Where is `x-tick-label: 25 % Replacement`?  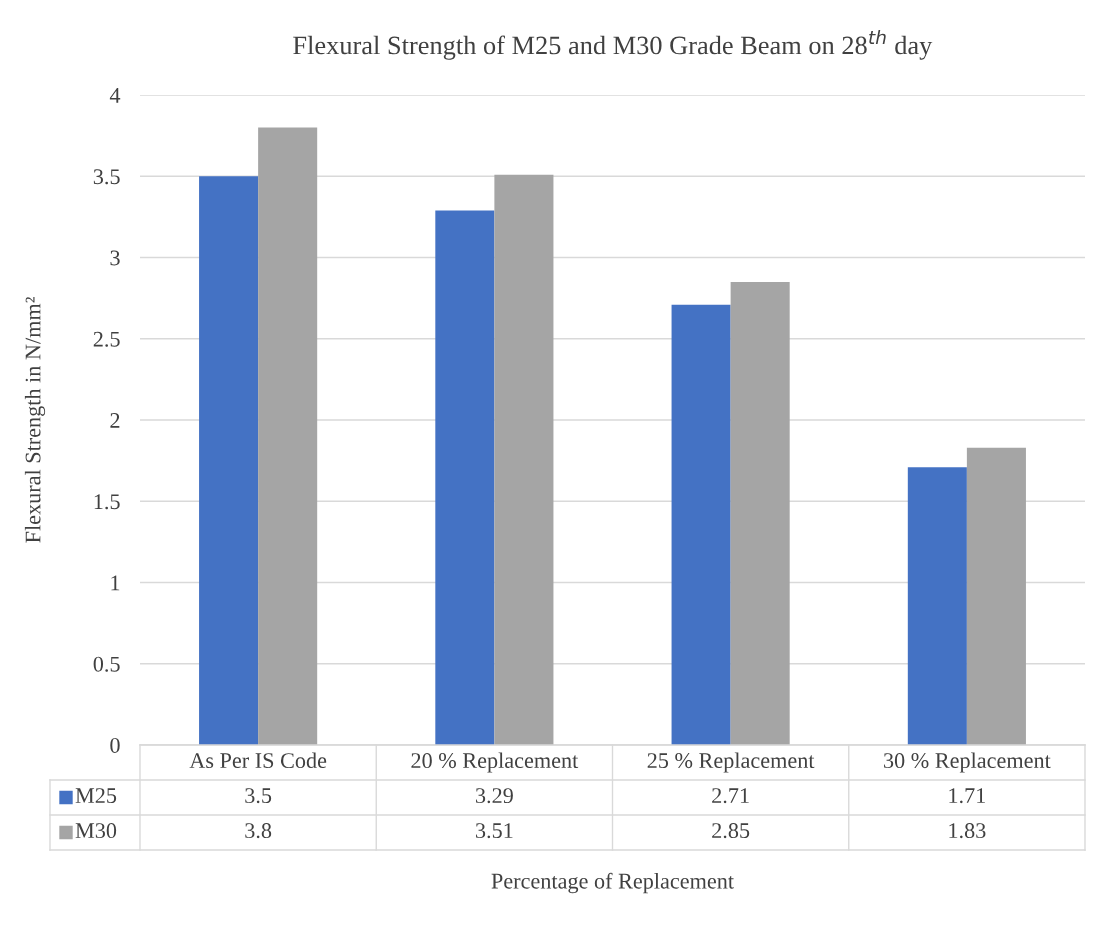 x-tick-label: 25 % Replacement is located at coordinates (731, 762).